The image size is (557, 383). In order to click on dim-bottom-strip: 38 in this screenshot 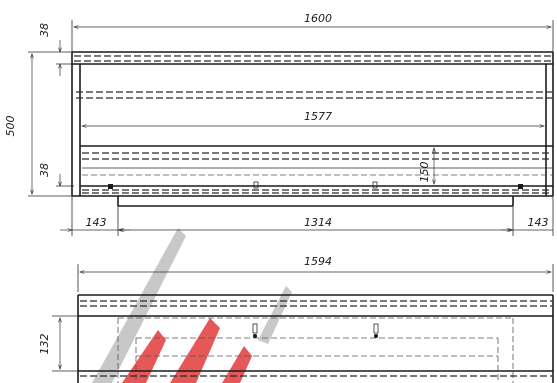, I will do `click(44, 170)`.